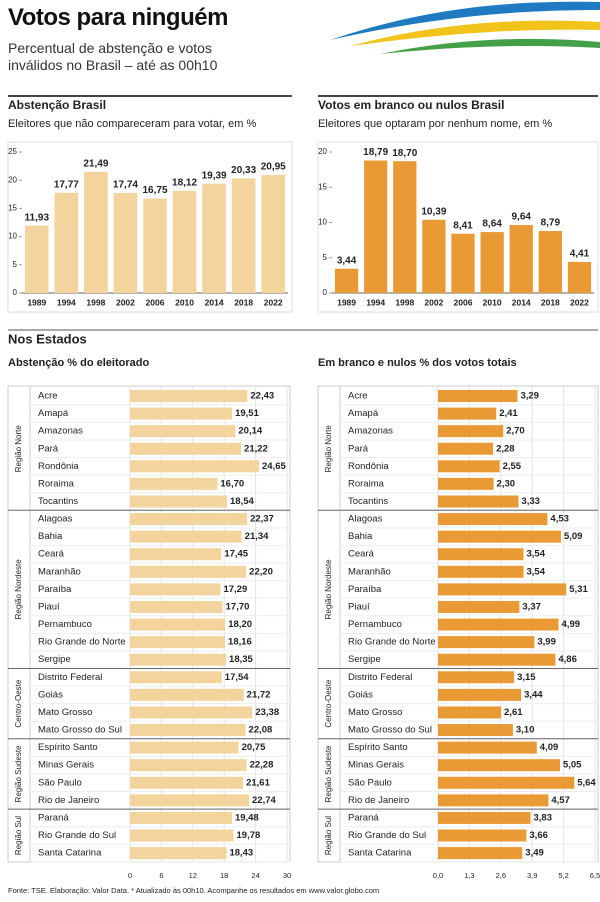 The image size is (600, 902). I want to click on x-tick-label: 2022, so click(579, 302).